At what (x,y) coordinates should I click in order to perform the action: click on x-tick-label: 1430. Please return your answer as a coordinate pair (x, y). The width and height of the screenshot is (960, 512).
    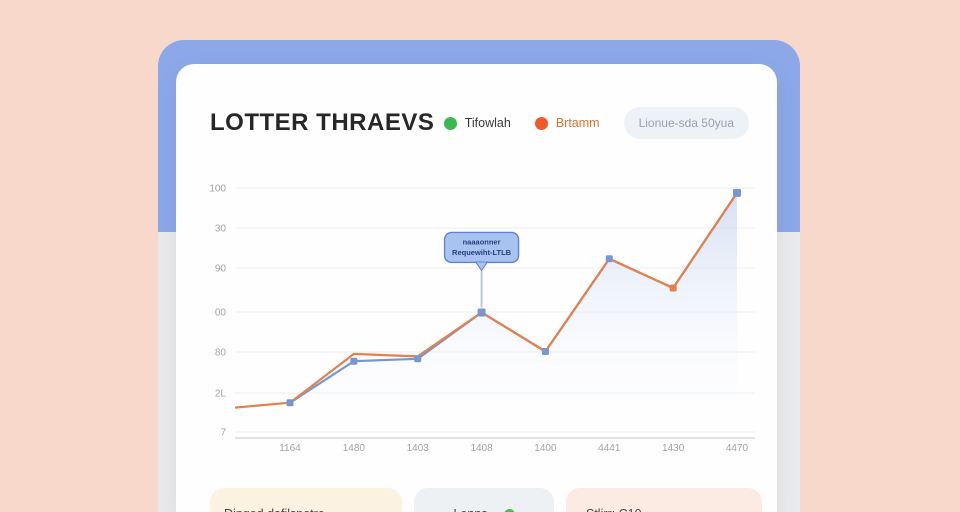
    Looking at the image, I should click on (673, 448).